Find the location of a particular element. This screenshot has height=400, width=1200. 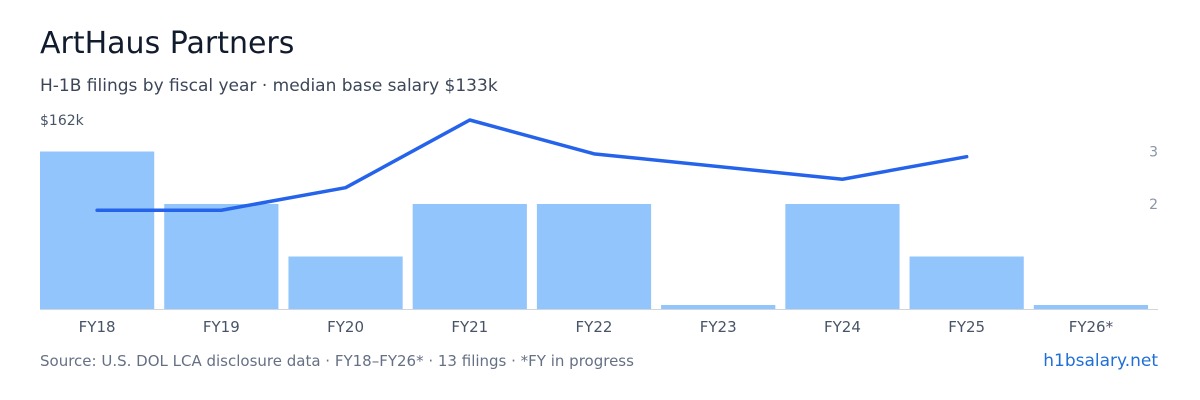

chart-title: ArtHaus Partners is located at coordinates (167, 43).